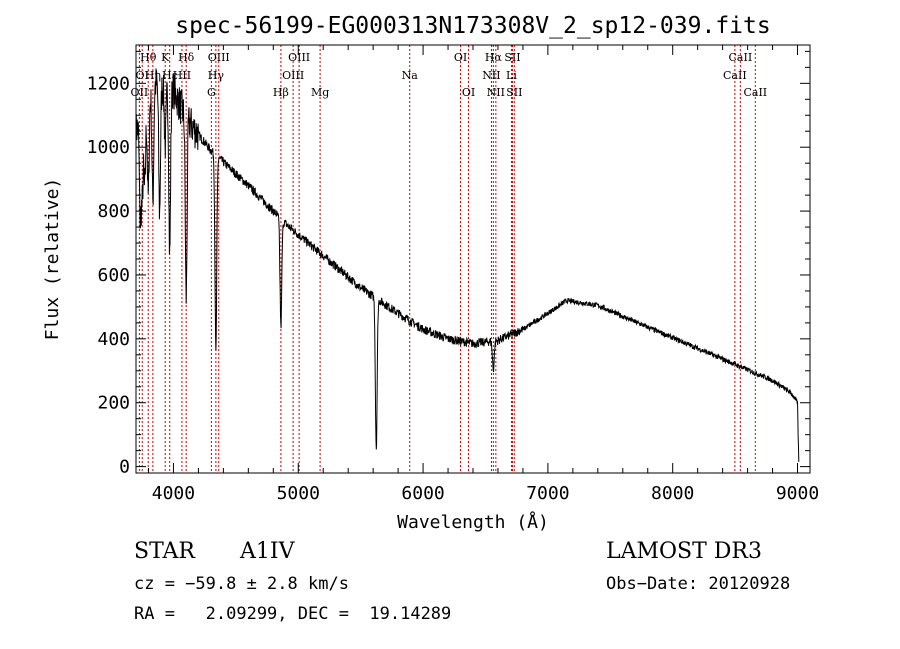 This screenshot has width=900, height=649. What do you see at coordinates (113, 275) in the screenshot?
I see `y-tick-label-3: 600` at bounding box center [113, 275].